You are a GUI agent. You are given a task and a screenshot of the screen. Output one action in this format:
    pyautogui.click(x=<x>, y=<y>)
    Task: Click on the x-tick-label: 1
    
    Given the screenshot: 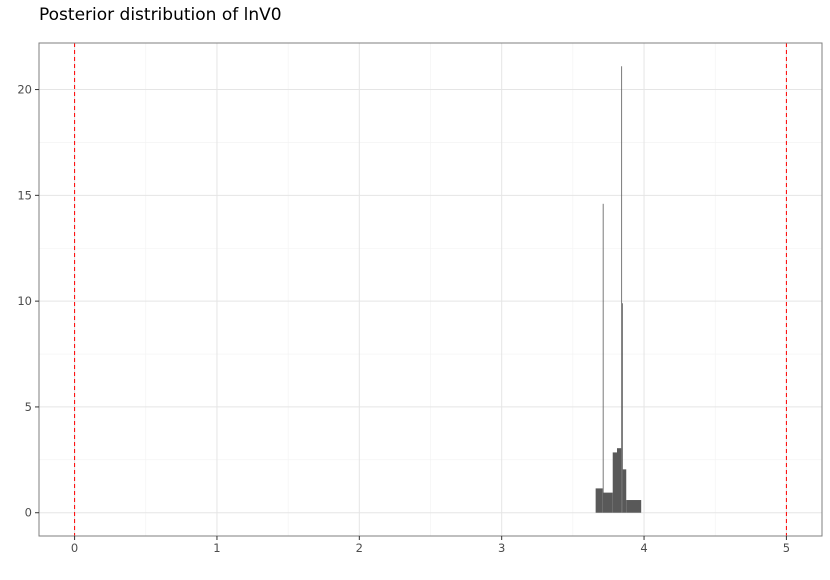 What is the action you would take?
    pyautogui.click(x=216, y=548)
    